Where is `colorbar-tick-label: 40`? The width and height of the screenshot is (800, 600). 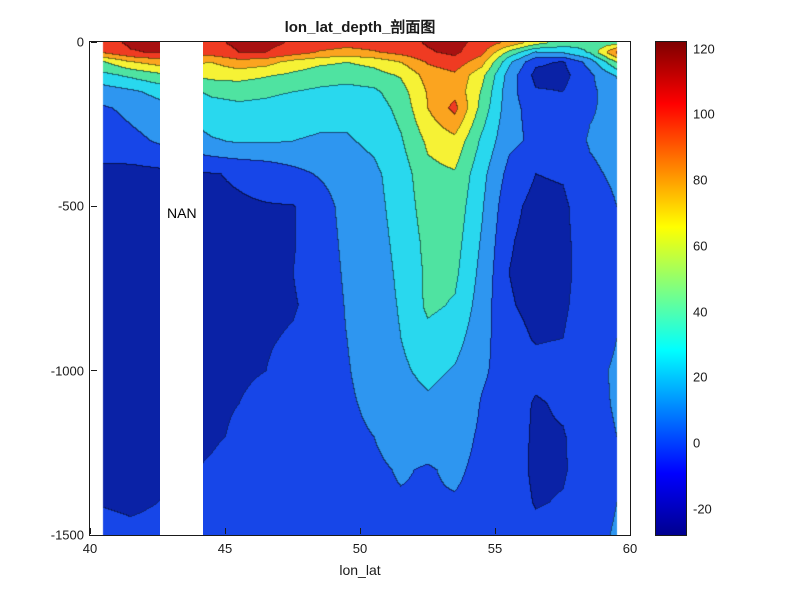
colorbar-tick-label: 40 is located at coordinates (700, 311).